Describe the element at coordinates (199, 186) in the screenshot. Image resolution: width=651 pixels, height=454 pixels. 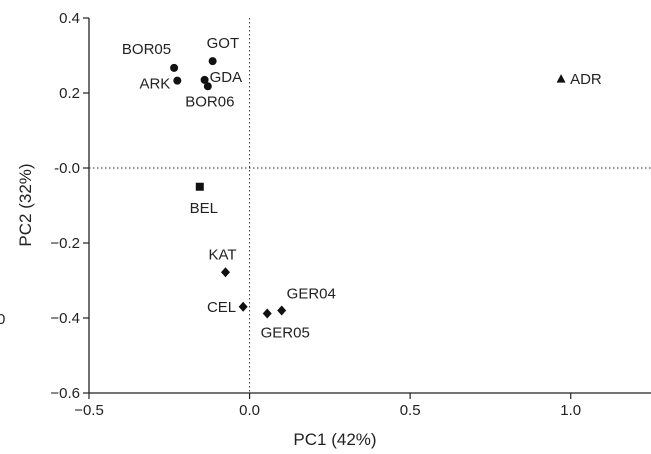
I see `point-bel` at that location.